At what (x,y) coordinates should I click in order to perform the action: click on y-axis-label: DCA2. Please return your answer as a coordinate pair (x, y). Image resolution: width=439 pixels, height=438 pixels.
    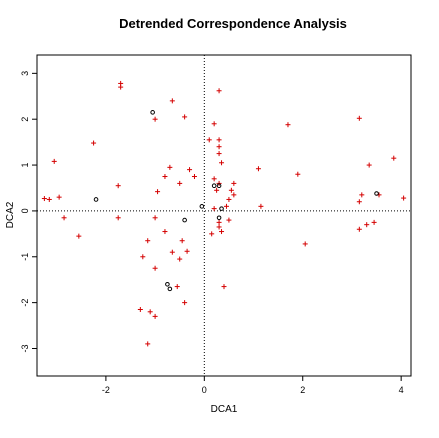
    Looking at the image, I should click on (10, 214).